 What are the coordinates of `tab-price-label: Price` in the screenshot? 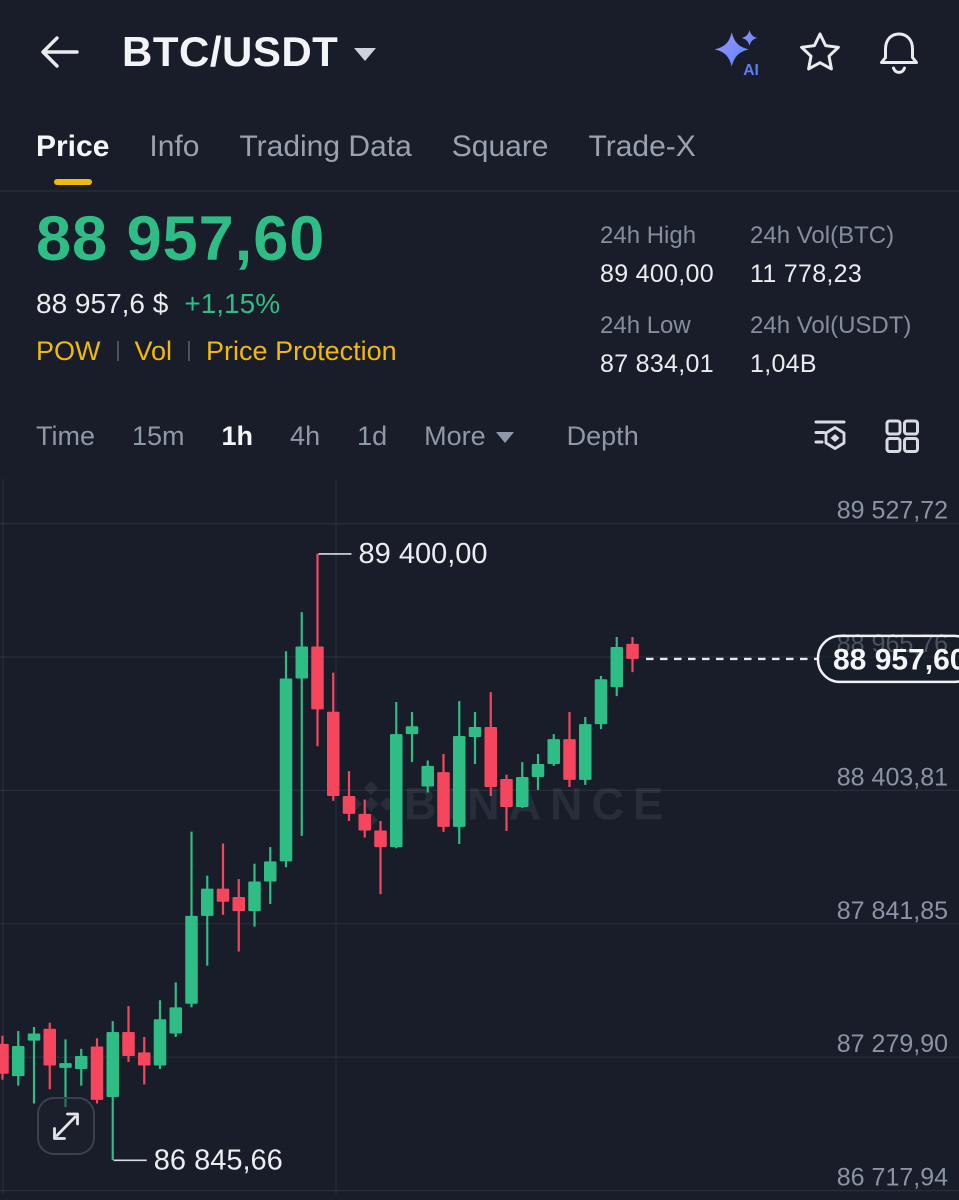 It's located at (73, 146).